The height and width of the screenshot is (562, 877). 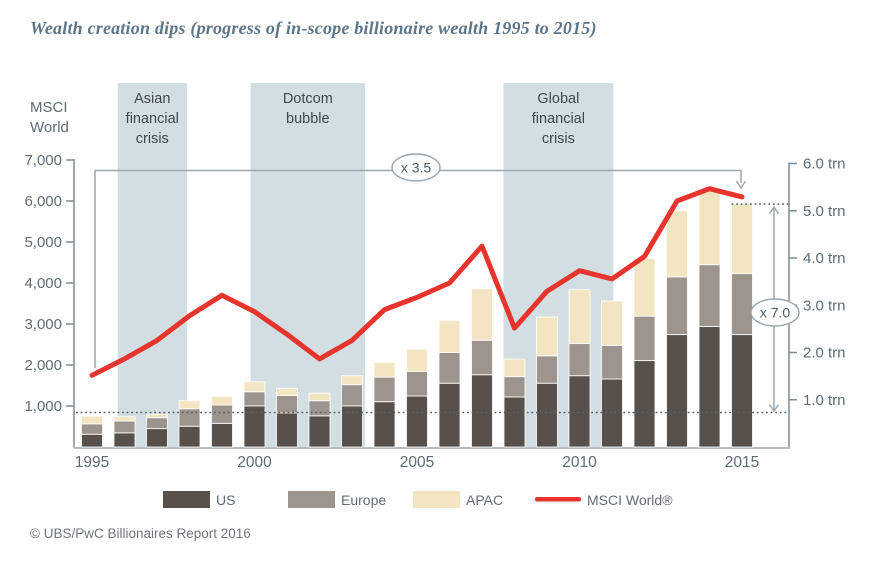 What do you see at coordinates (287, 404) in the screenshot?
I see `bar-europe-2001` at bounding box center [287, 404].